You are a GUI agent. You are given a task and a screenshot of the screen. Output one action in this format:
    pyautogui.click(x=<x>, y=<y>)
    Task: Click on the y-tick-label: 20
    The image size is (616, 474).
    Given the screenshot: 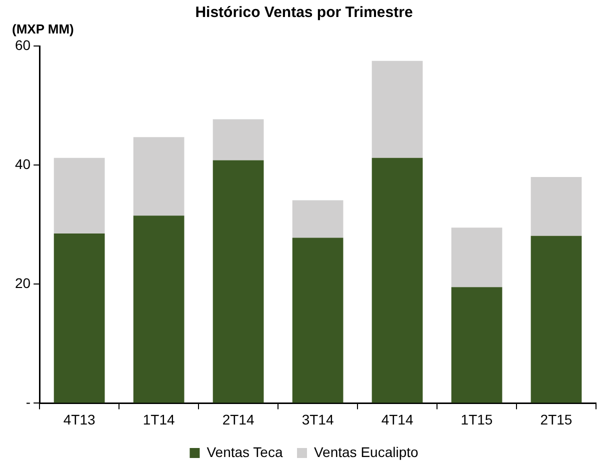 What is the action you would take?
    pyautogui.click(x=22, y=282)
    